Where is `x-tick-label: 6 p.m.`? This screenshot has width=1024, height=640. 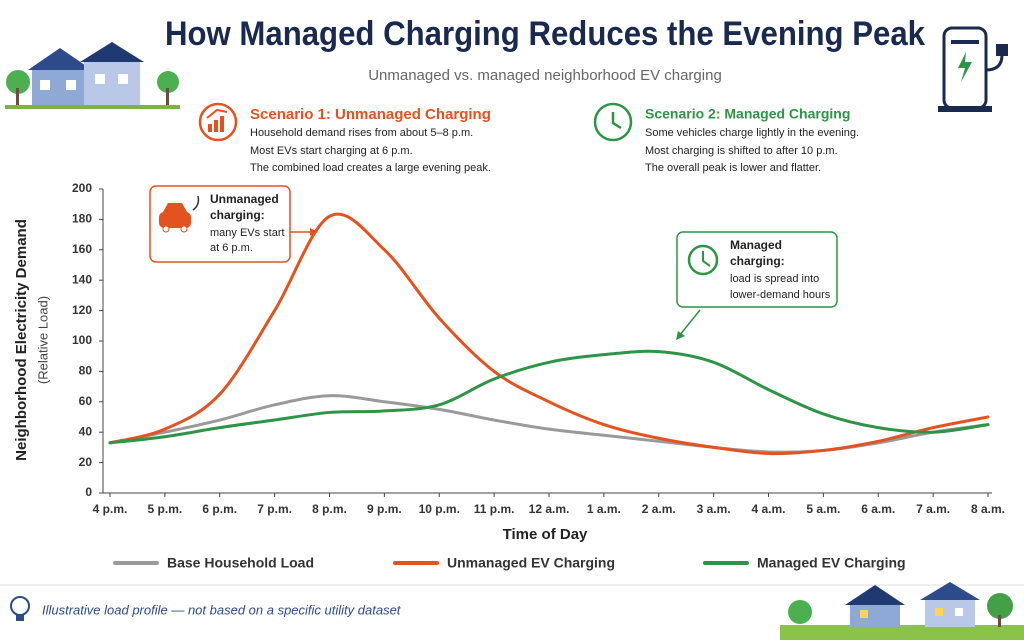 x-tick-label: 6 p.m. is located at coordinates (219, 509).